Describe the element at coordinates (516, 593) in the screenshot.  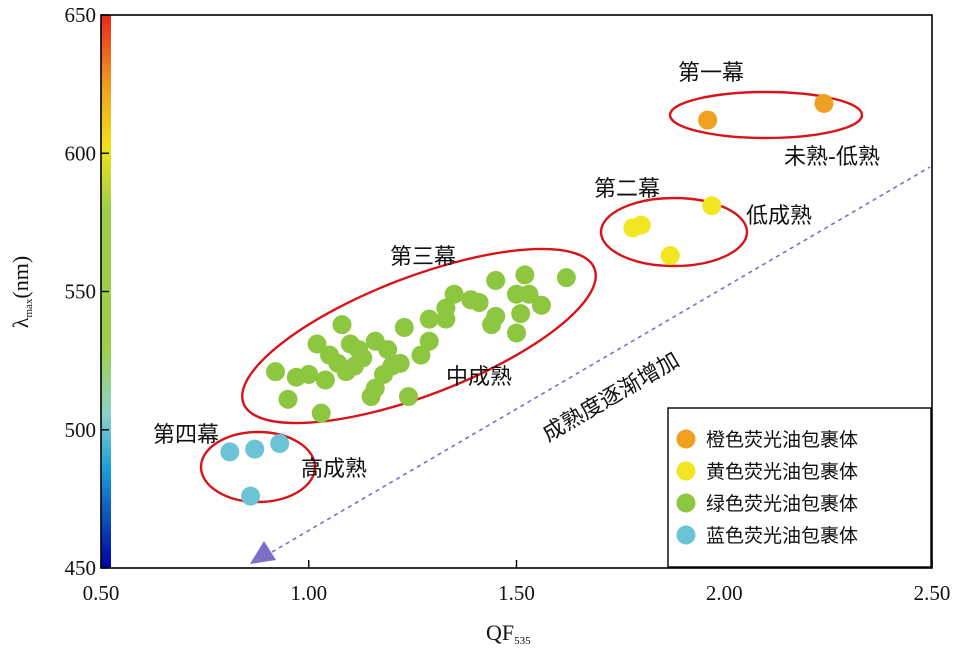
I see `x-tick-label: 1.50` at that location.